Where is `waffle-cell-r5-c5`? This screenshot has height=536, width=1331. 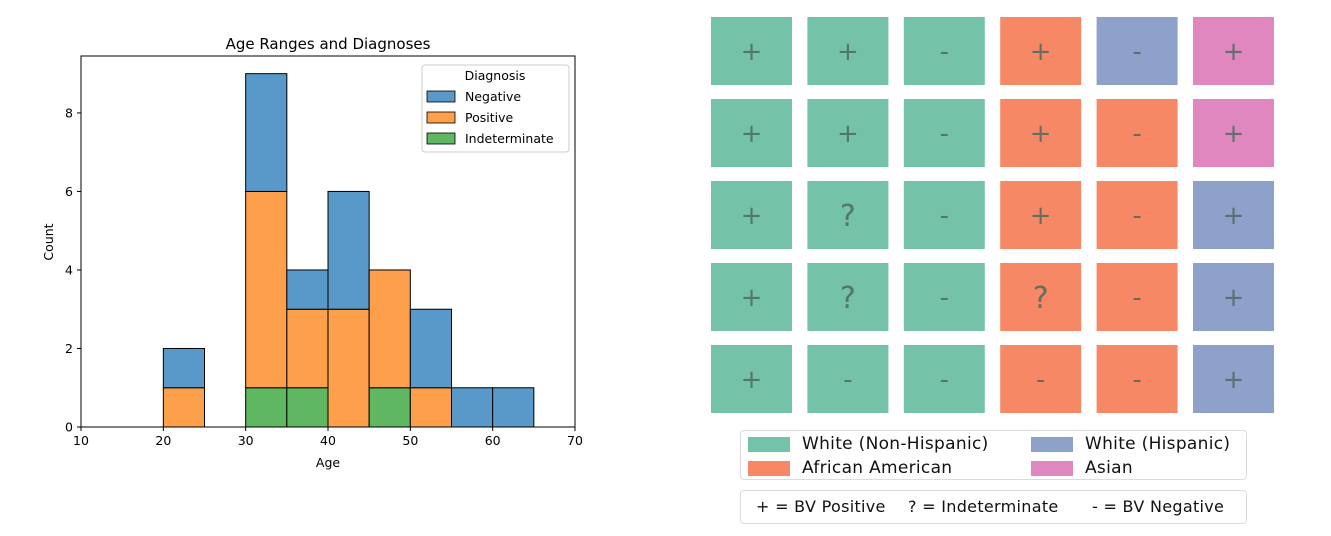
waffle-cell-r5-c5 is located at coordinates (1137, 379).